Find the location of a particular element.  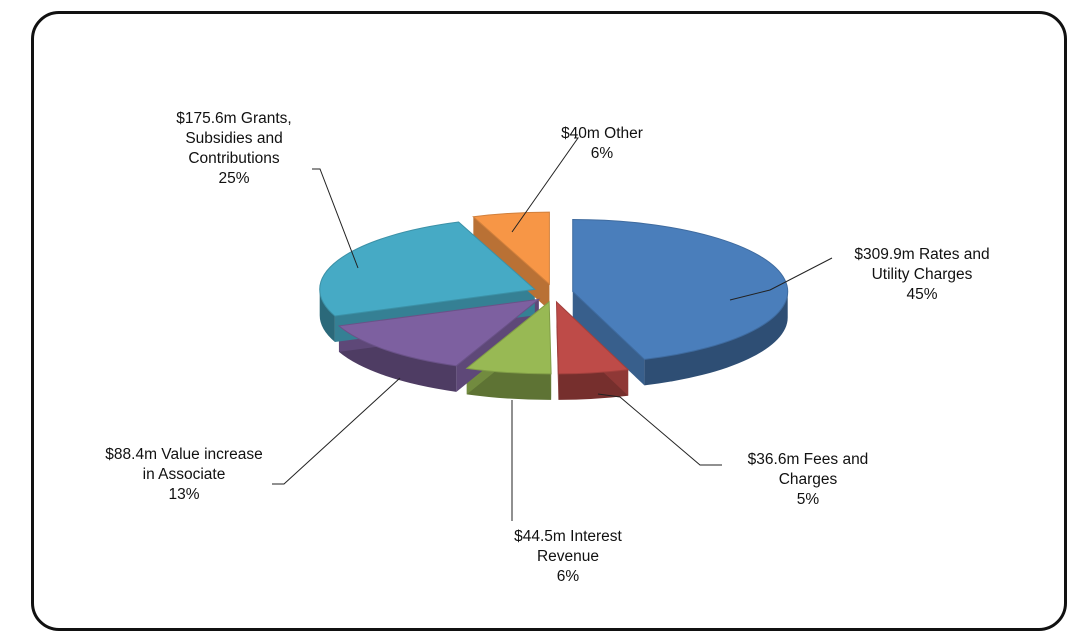

slice-label-3: $88.4m Value increase in Associate 13% is located at coordinates (183, 474).